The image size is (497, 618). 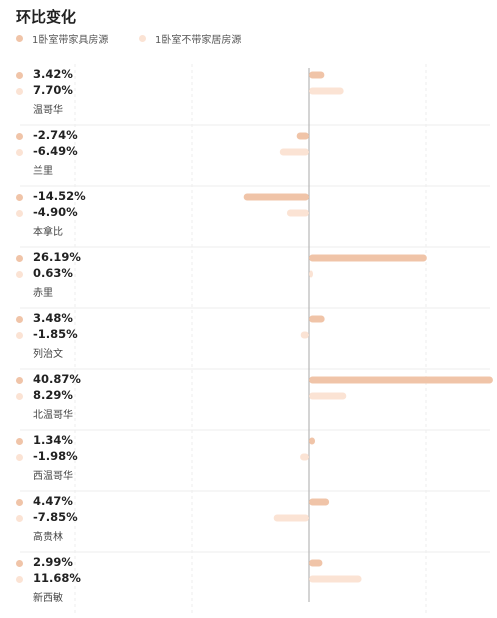 What do you see at coordinates (57, 379) in the screenshot?
I see `data-label-furnished: 40.87%` at bounding box center [57, 379].